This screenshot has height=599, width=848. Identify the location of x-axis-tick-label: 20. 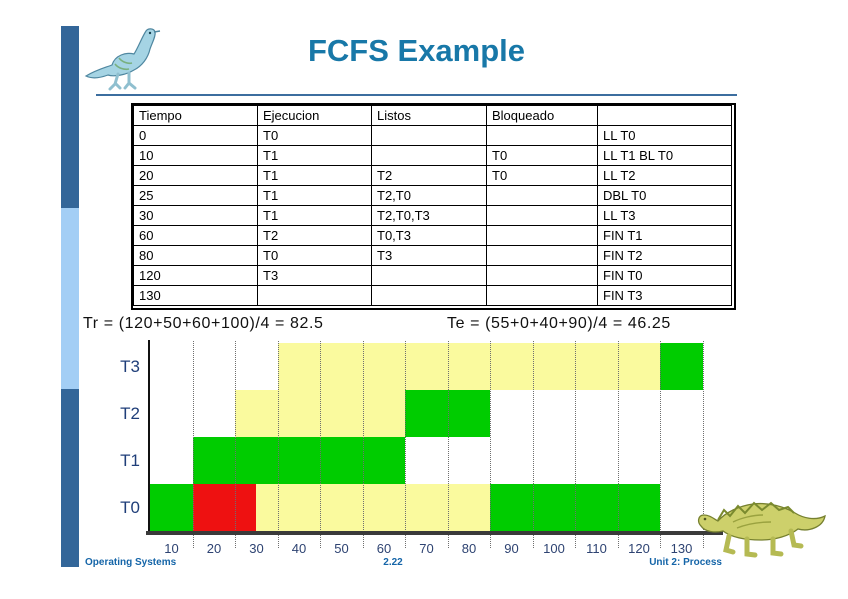
(214, 548).